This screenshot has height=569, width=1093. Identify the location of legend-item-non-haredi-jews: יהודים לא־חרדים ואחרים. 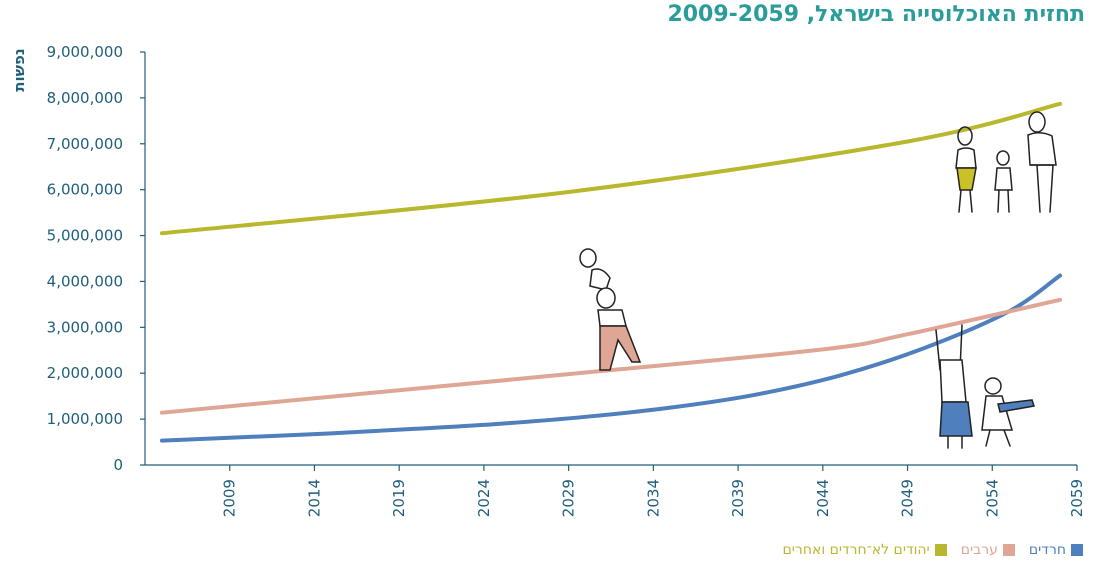
(865, 550).